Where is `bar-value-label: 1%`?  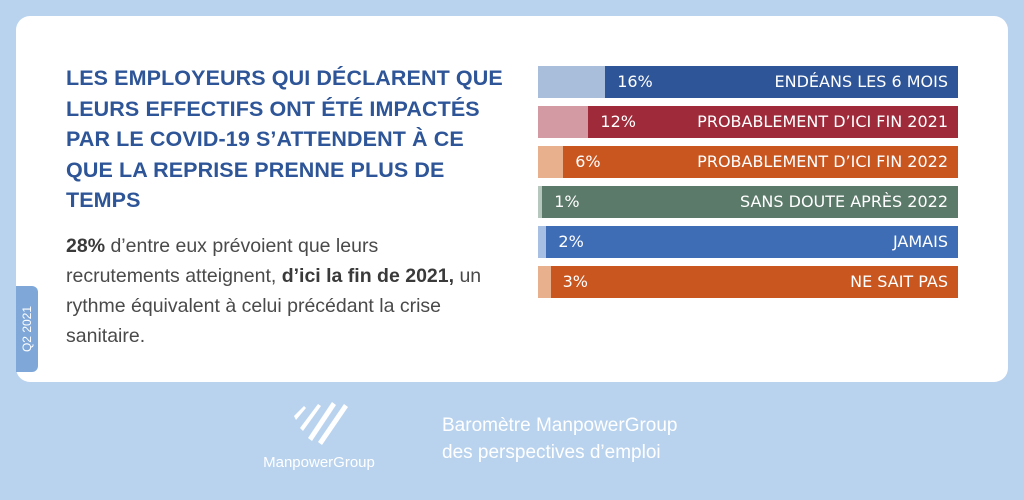 bar-value-label: 1% is located at coordinates (567, 201).